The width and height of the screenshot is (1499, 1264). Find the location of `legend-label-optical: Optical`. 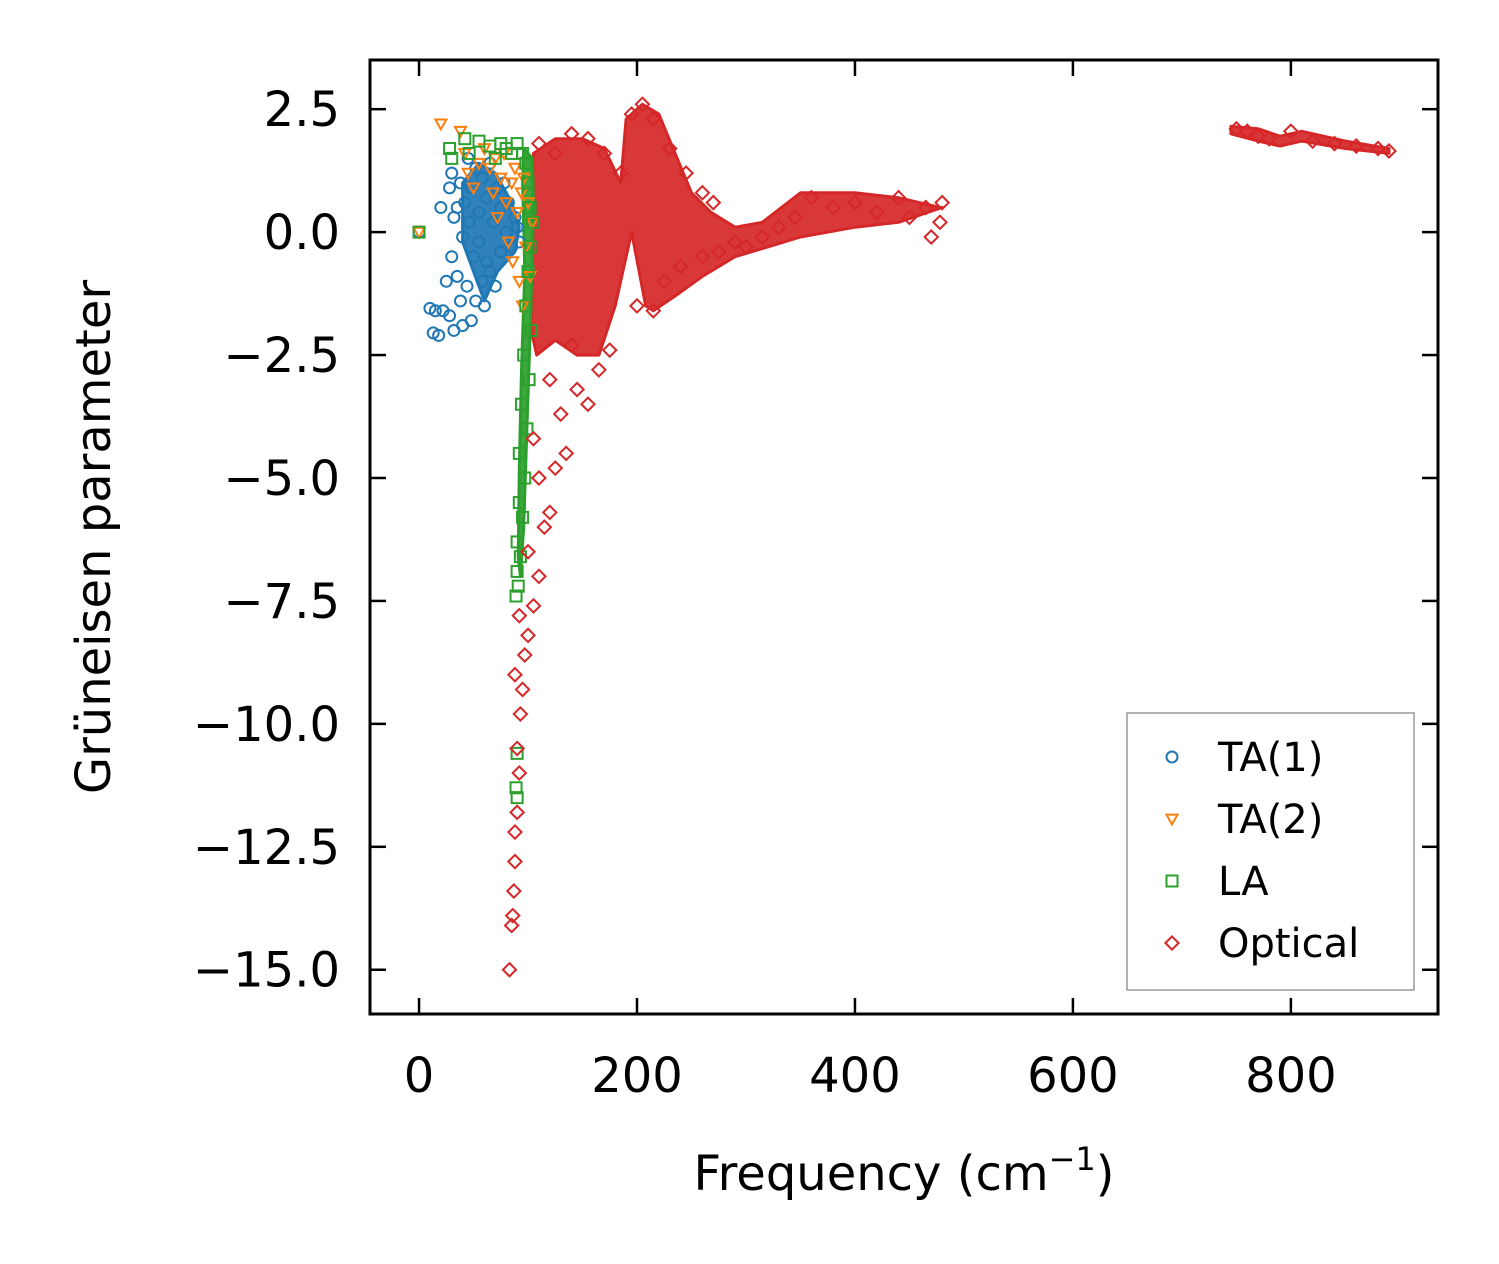

legend-label-optical: Optical is located at coordinates (1288, 944).